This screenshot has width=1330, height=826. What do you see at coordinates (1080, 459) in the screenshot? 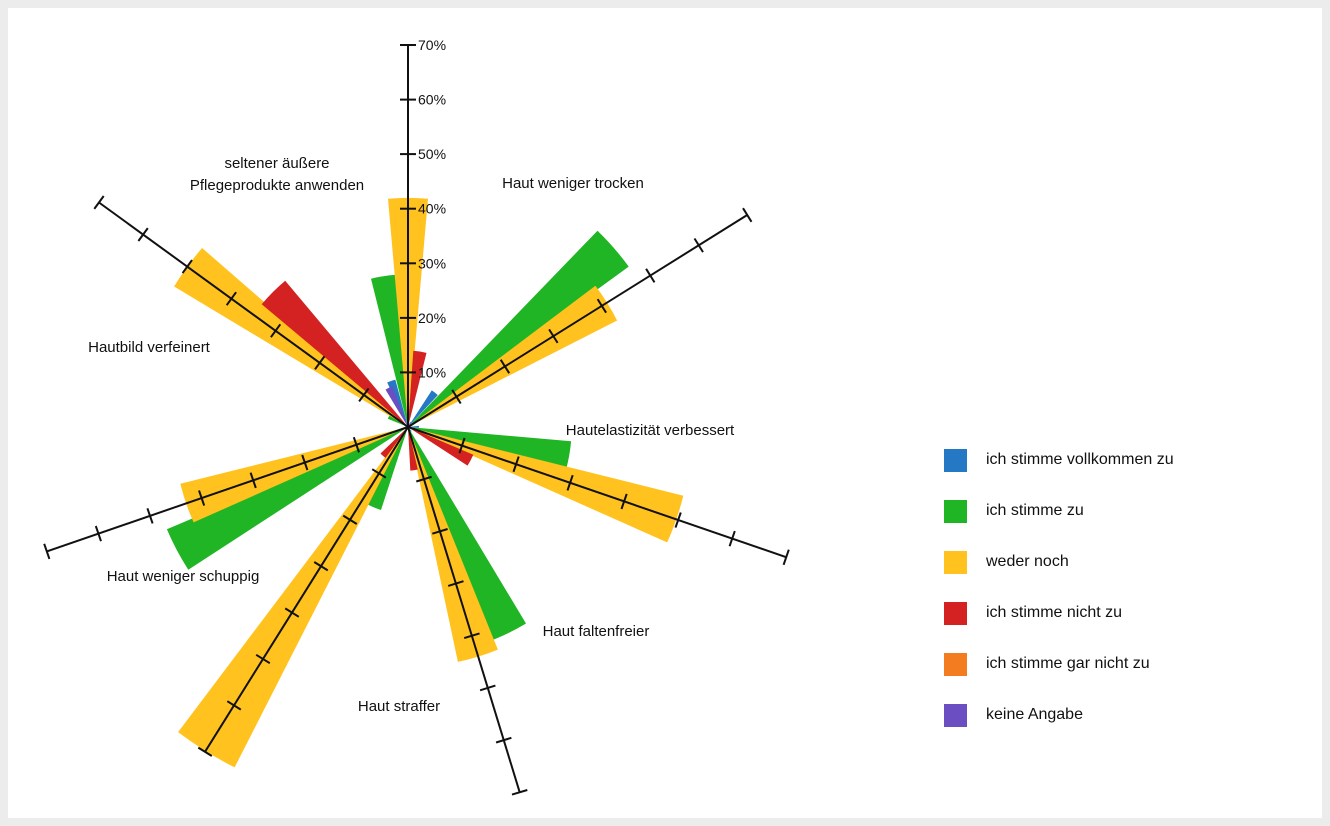
I see `legend-label: ich stimme vollkommen zu` at bounding box center [1080, 459].